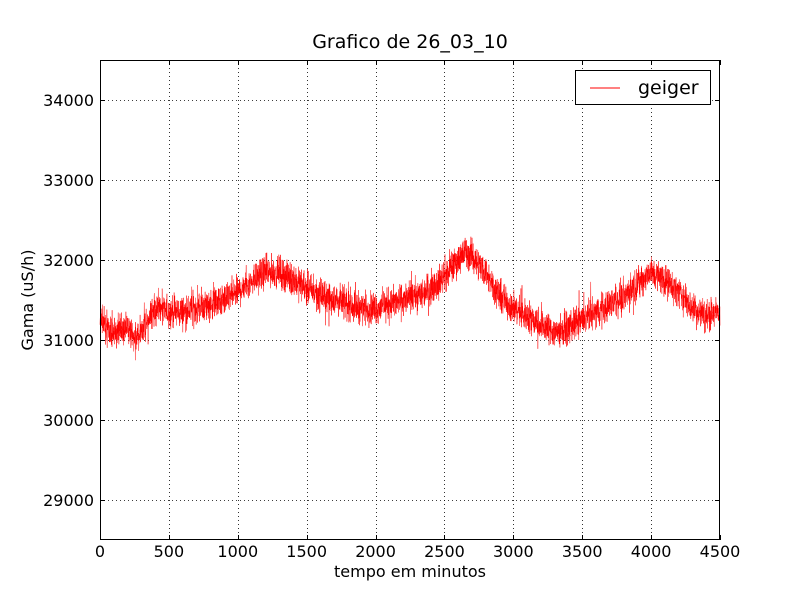 The width and height of the screenshot is (800, 600). I want to click on x-tick-label: 3500, so click(582, 551).